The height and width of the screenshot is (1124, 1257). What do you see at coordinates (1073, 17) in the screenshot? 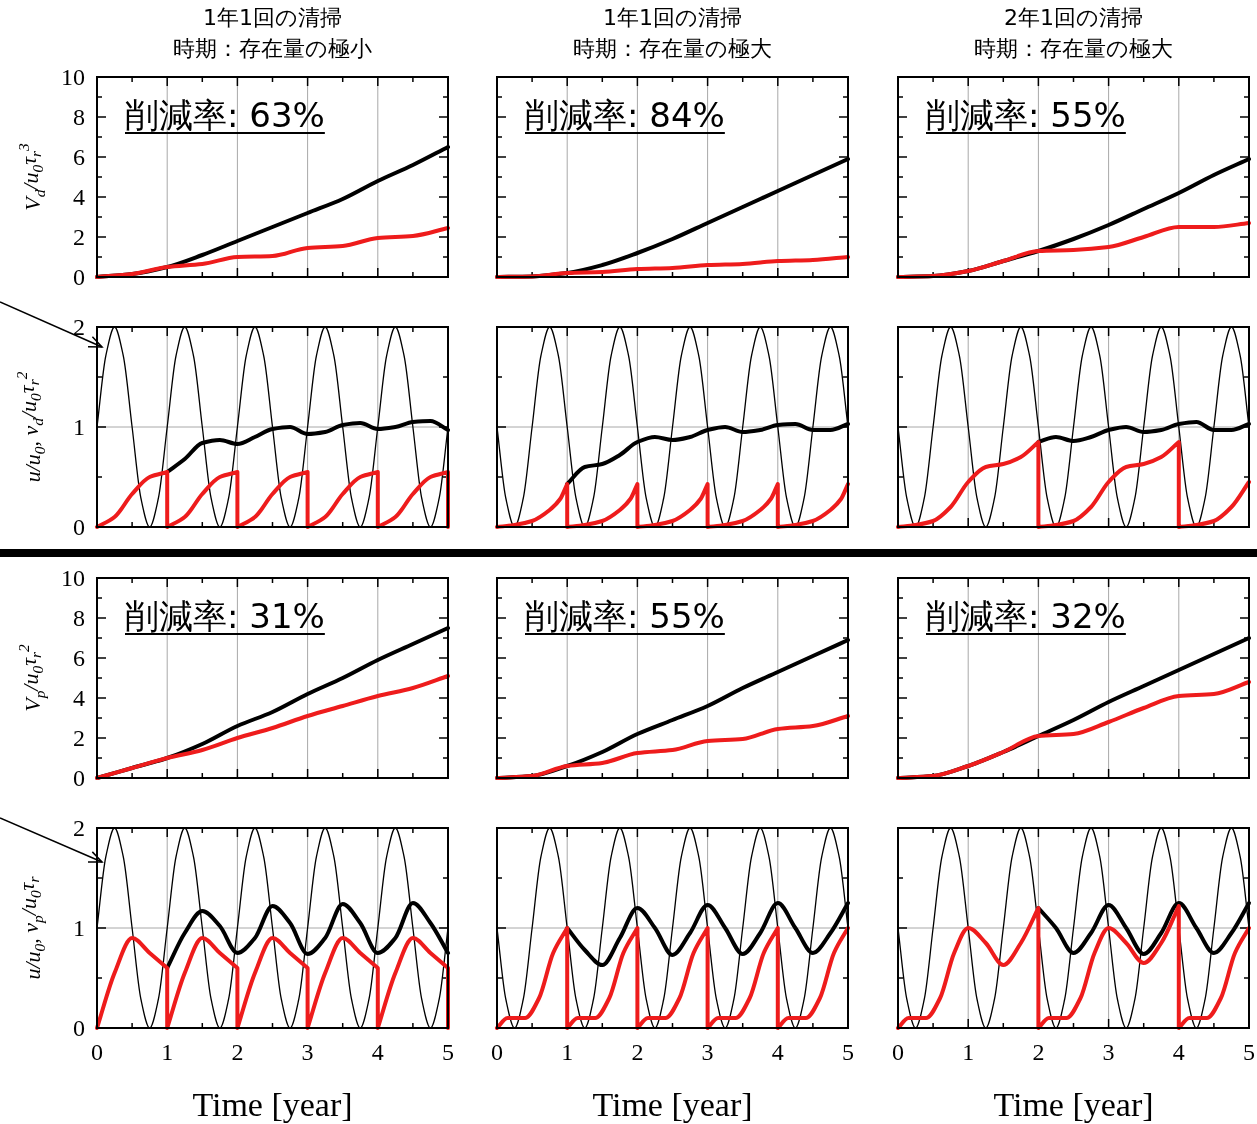
I see `chart-title: 2年1回の清掃` at bounding box center [1073, 17].